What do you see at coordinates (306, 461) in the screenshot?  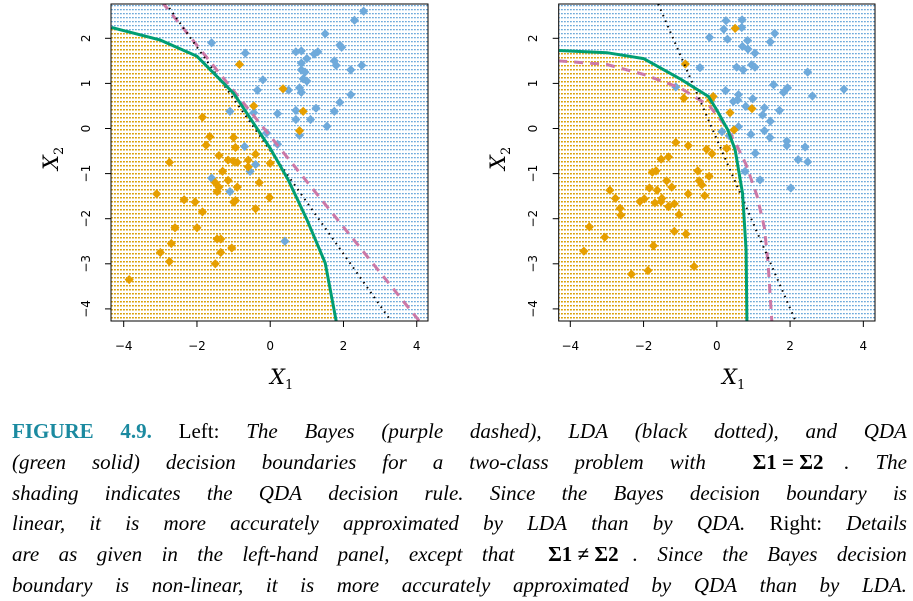 I see `caption-text: boundaries` at bounding box center [306, 461].